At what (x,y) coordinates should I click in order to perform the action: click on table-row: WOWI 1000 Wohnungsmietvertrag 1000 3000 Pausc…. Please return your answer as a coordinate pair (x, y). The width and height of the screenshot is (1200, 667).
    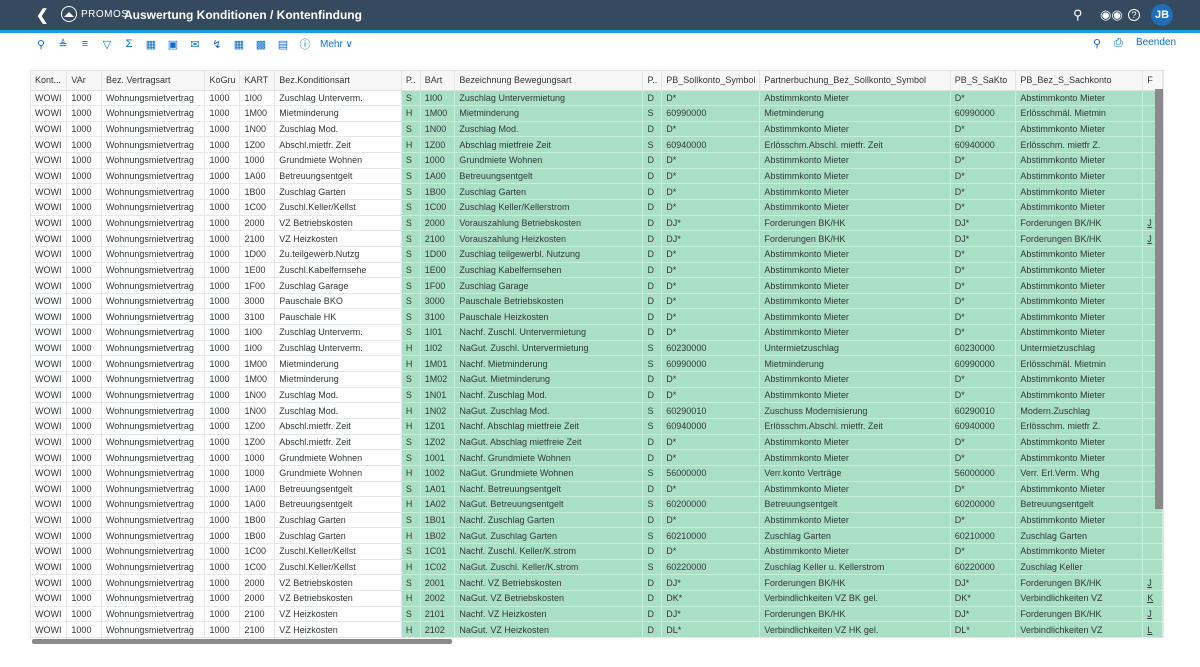
    Looking at the image, I should click on (597, 301).